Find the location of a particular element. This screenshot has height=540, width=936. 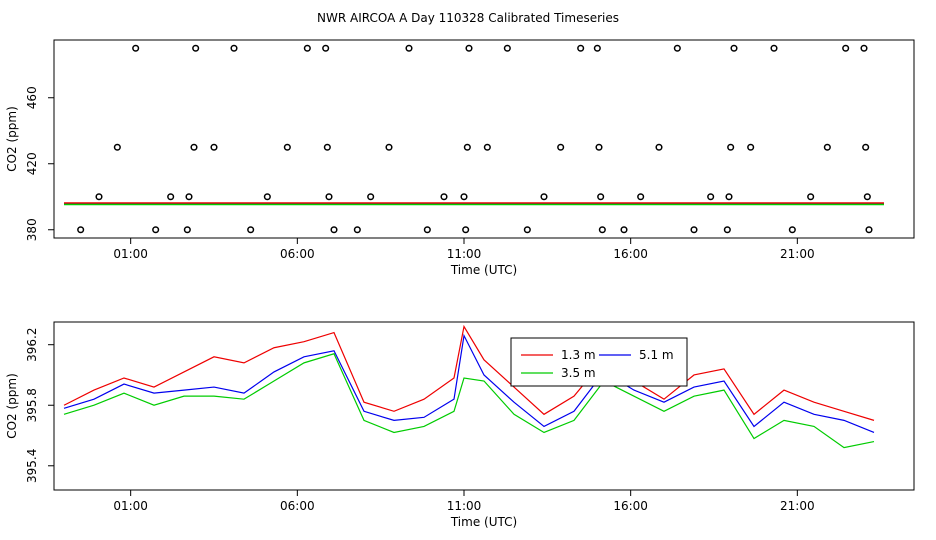

legend-label: 1.3 m is located at coordinates (578, 355).